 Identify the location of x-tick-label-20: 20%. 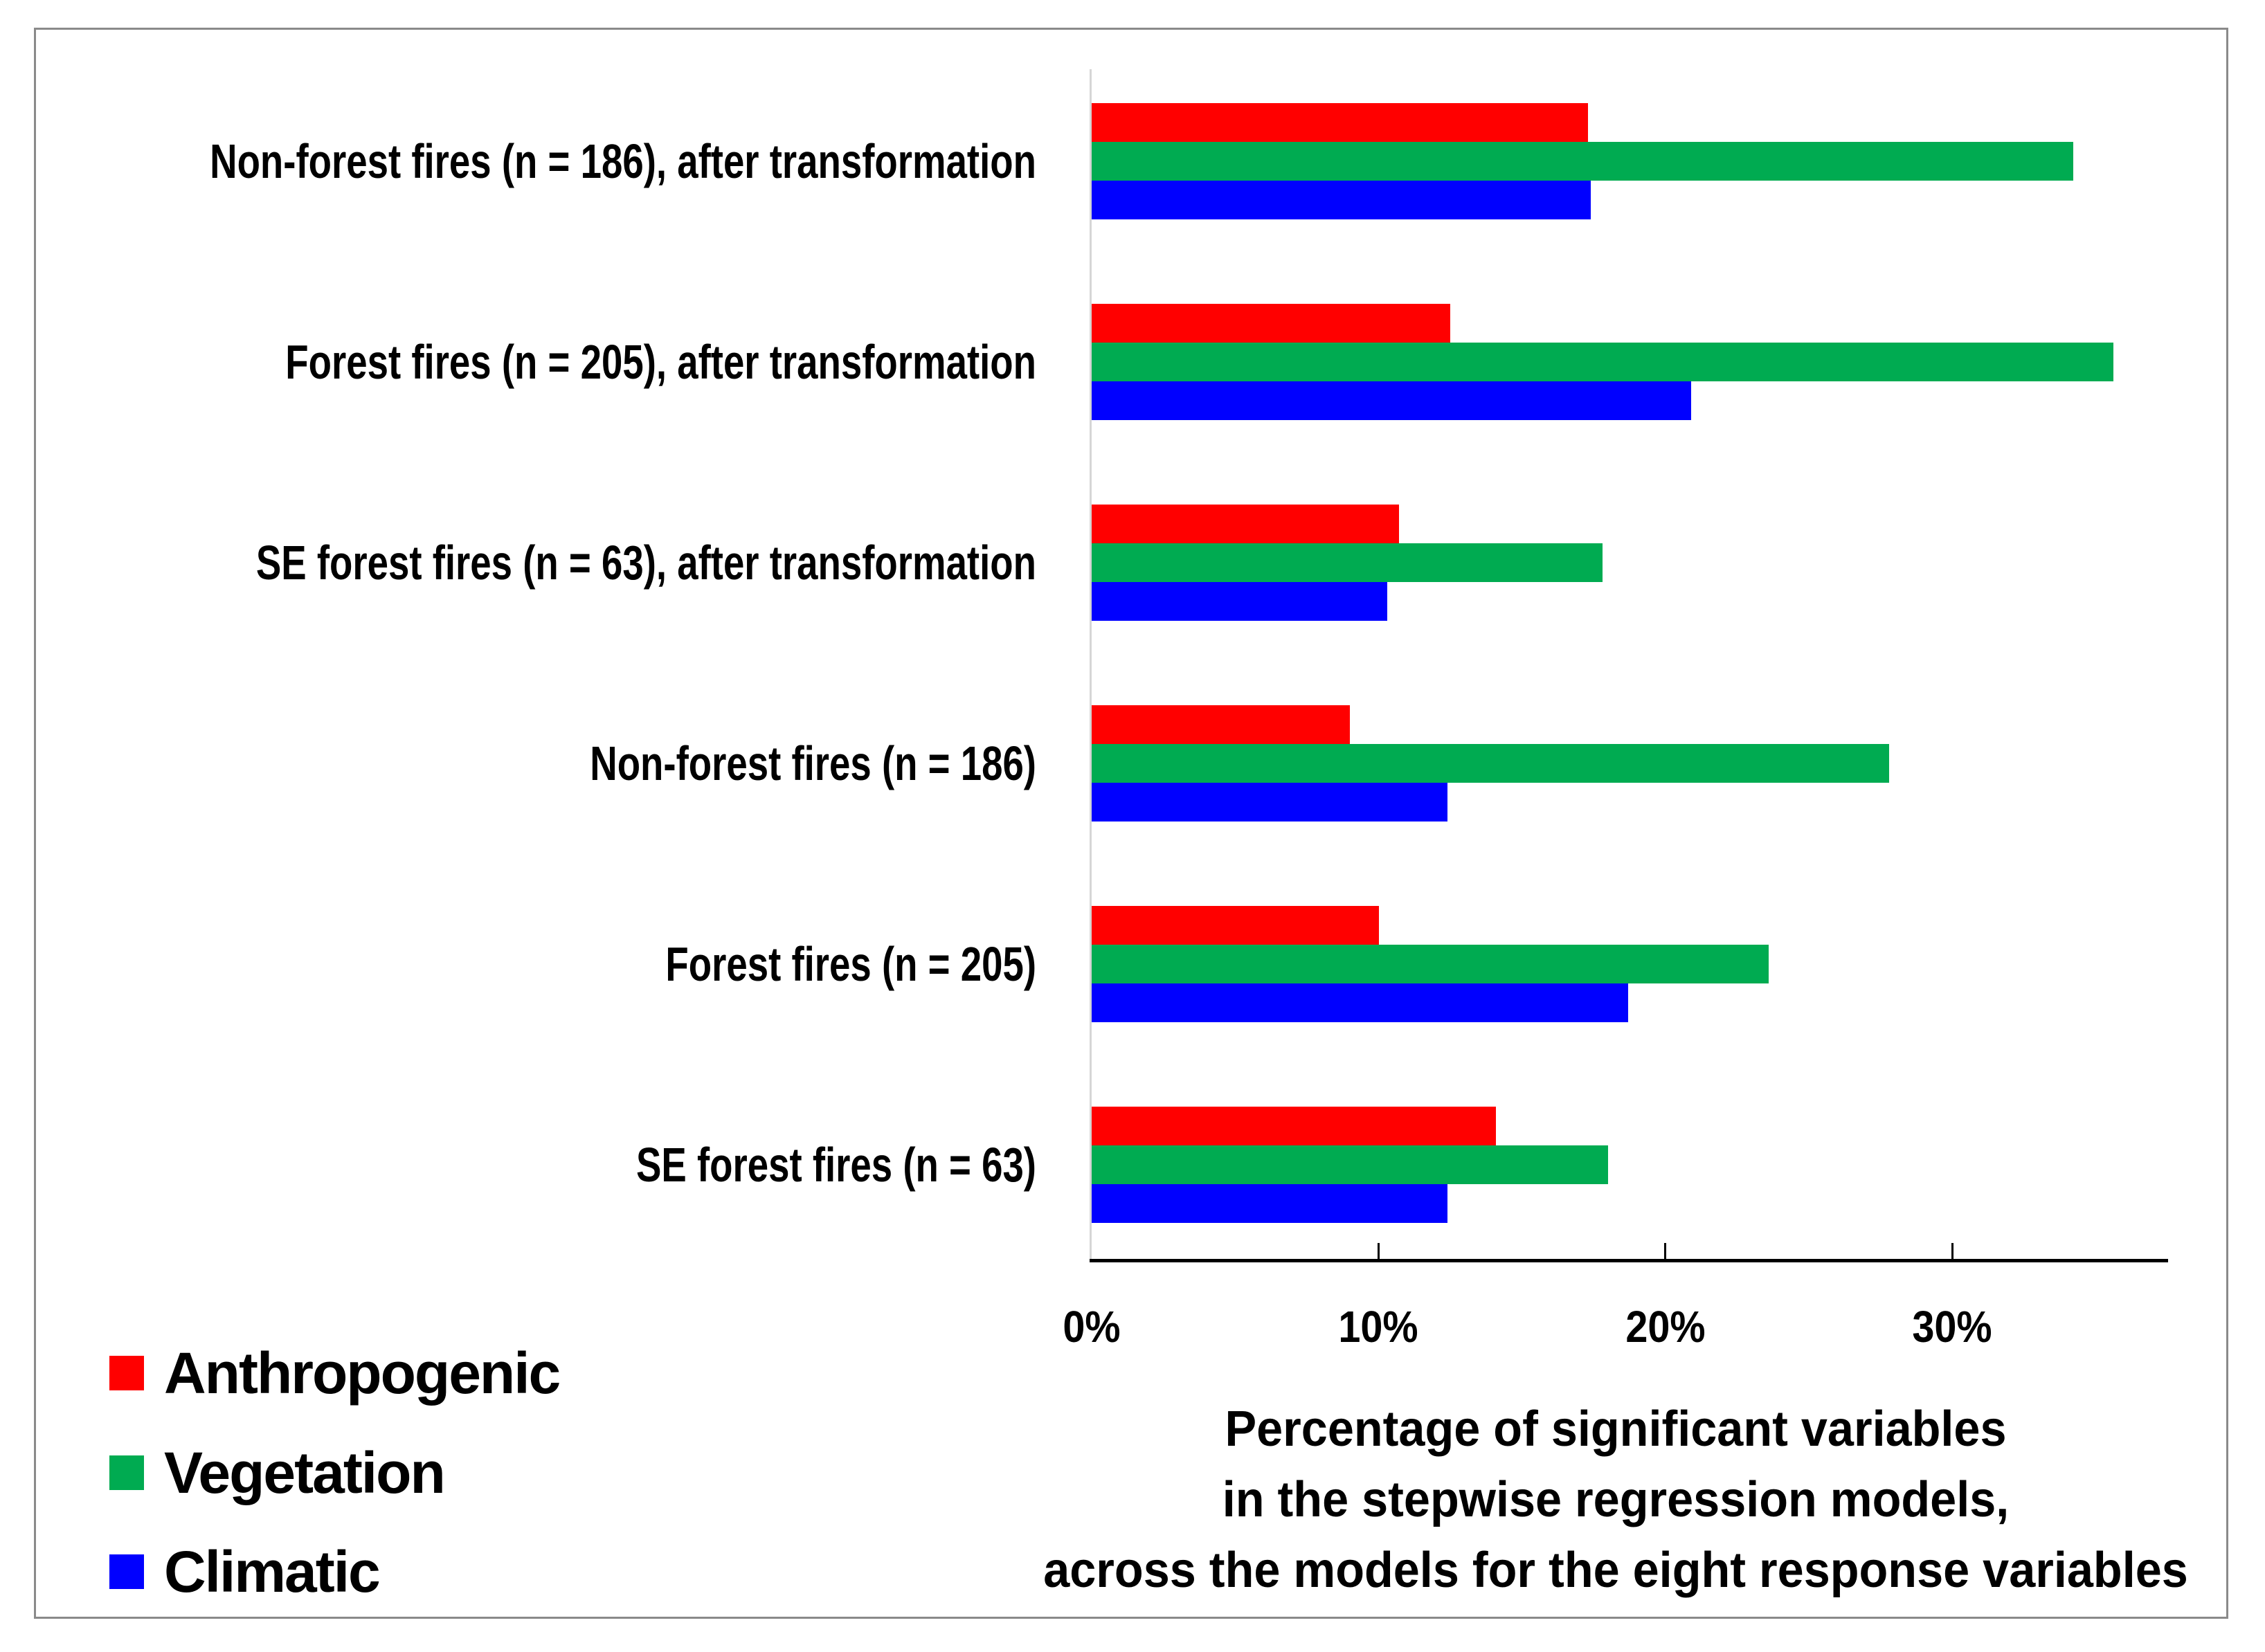
(1665, 1327).